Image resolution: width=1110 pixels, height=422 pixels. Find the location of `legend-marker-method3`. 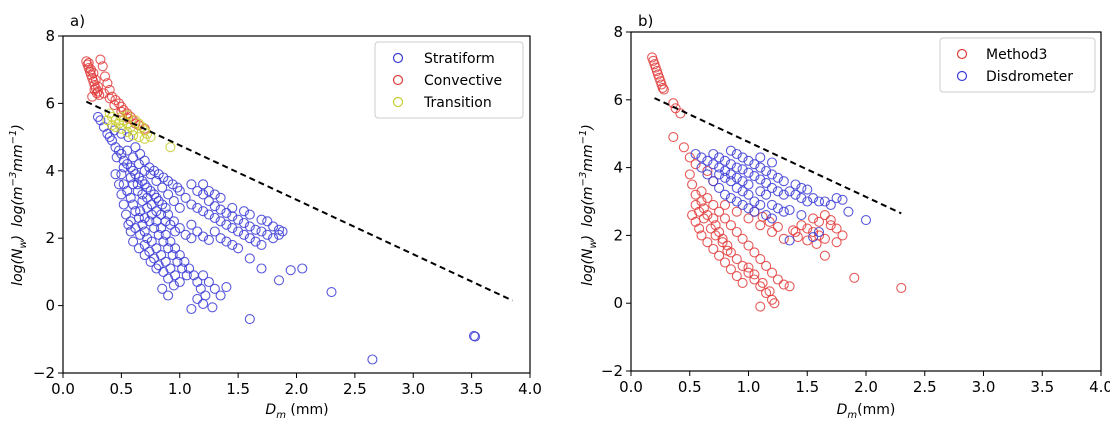

legend-marker-method3 is located at coordinates (962, 54).